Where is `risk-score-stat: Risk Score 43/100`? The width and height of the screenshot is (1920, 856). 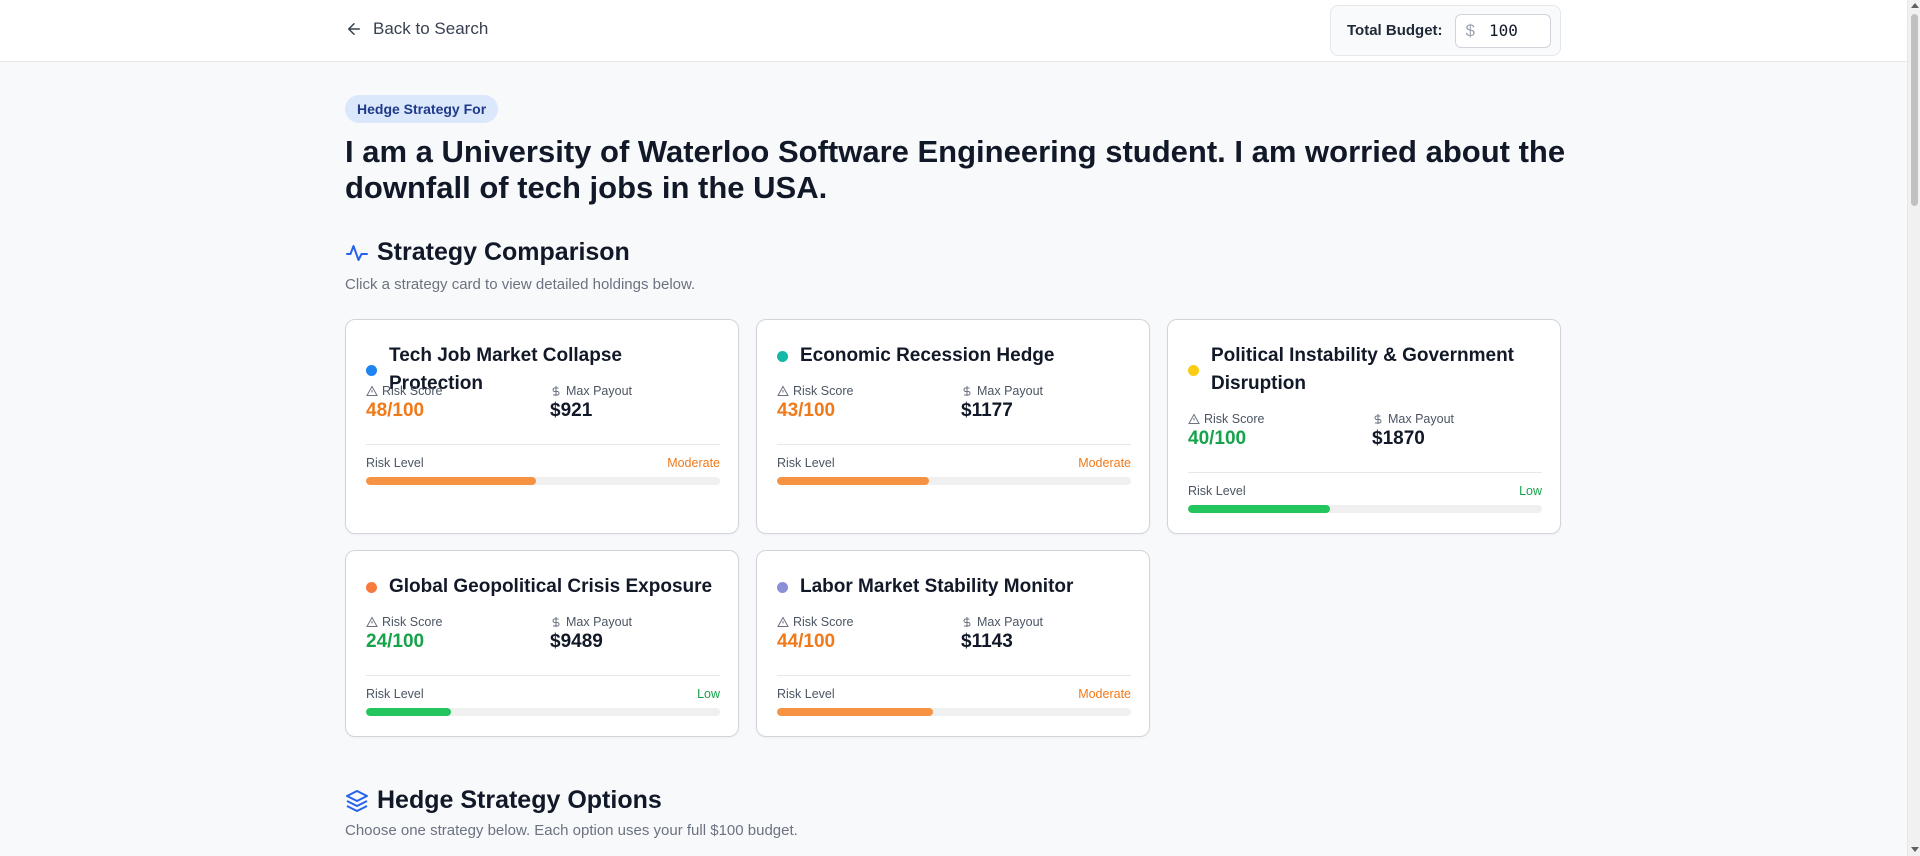
risk-score-stat: Risk Score 43/100 is located at coordinates (815, 403).